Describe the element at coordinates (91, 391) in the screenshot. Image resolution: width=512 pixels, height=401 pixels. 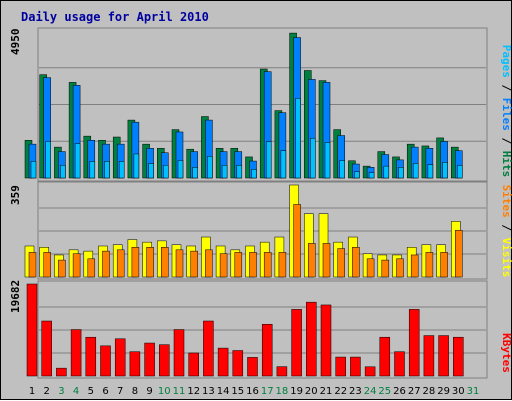
I see `x-tick-label: 5` at that location.